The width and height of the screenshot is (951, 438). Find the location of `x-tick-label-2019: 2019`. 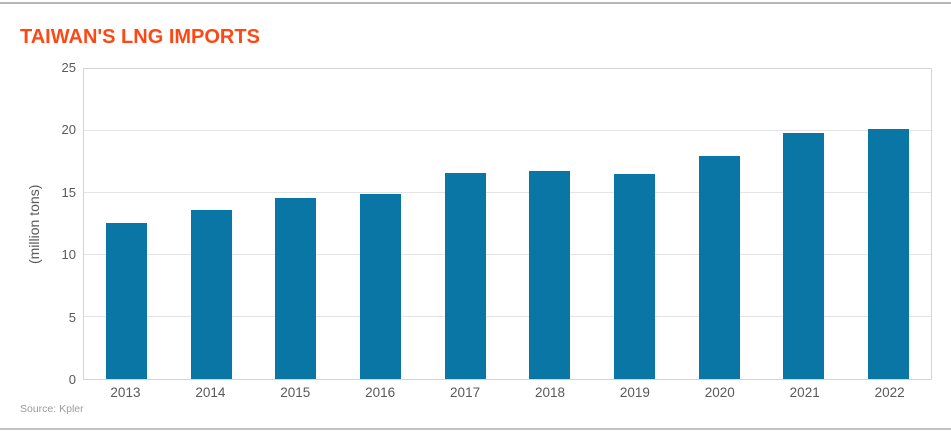

x-tick-label-2019: 2019 is located at coordinates (634, 392).